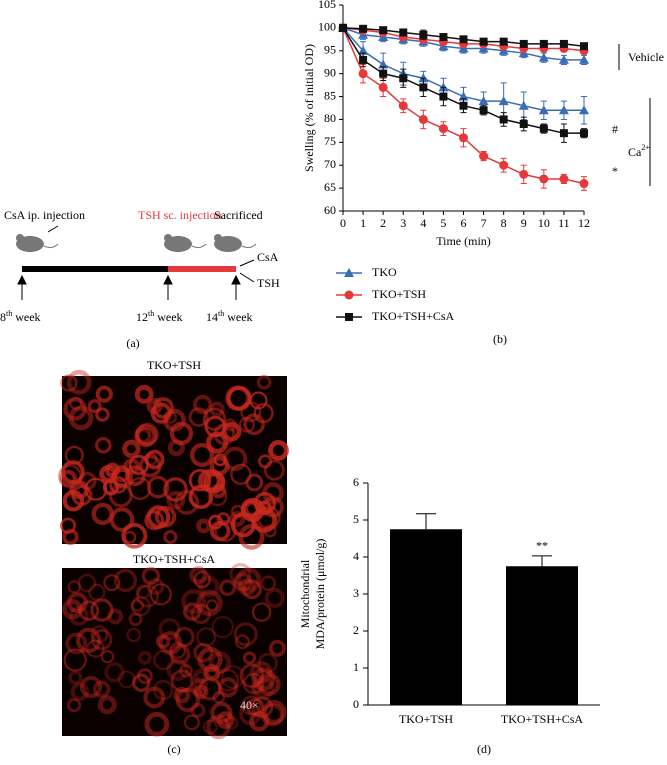 The height and width of the screenshot is (765, 667). I want to click on y-tick-label: 4, so click(356, 556).